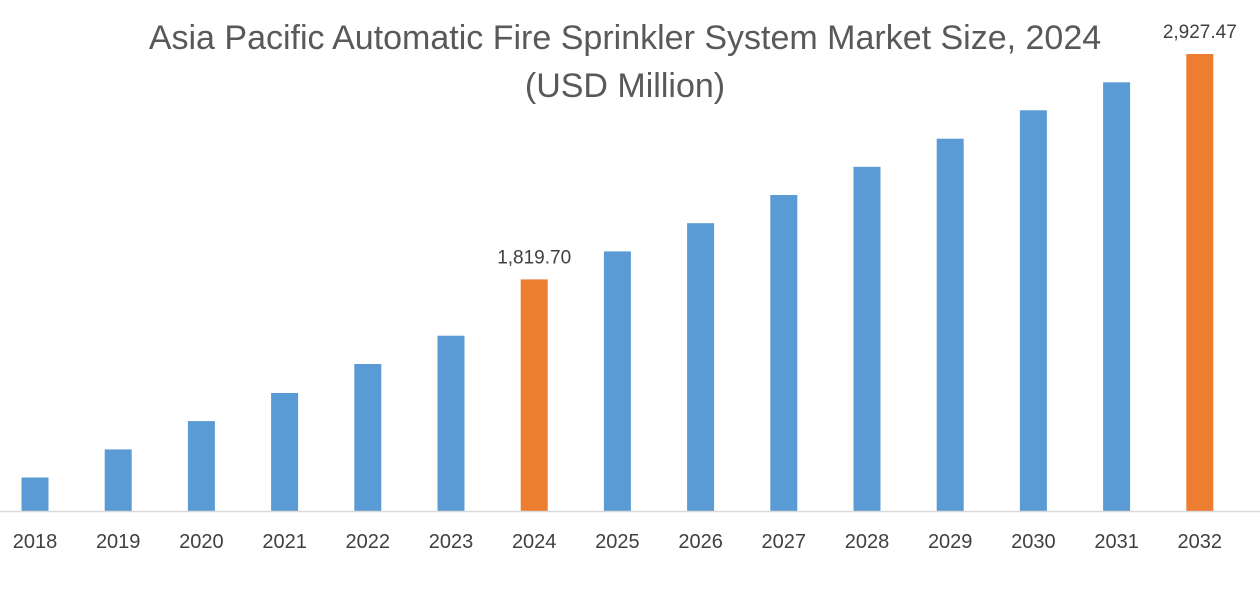  I want to click on x-tick-label-2020: 2020, so click(201, 542).